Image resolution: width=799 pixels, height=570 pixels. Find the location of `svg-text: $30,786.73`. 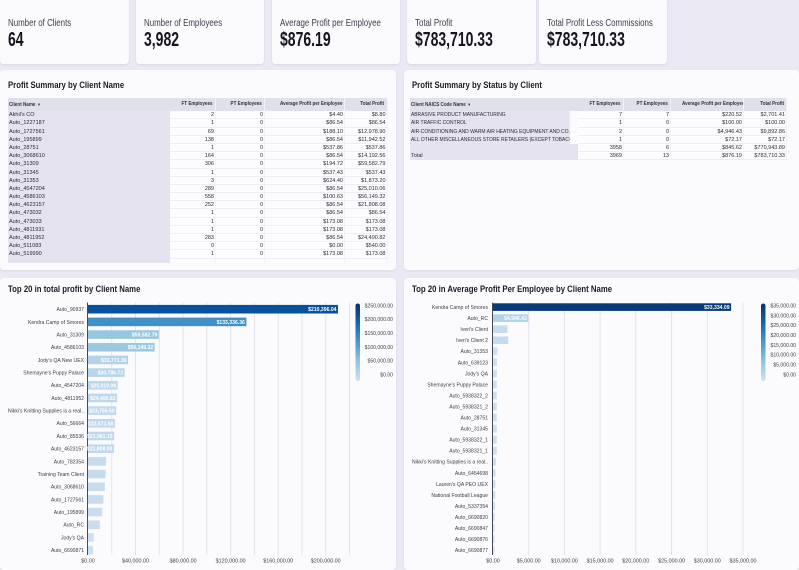

svg-text: $30,786.73 is located at coordinates (111, 373).